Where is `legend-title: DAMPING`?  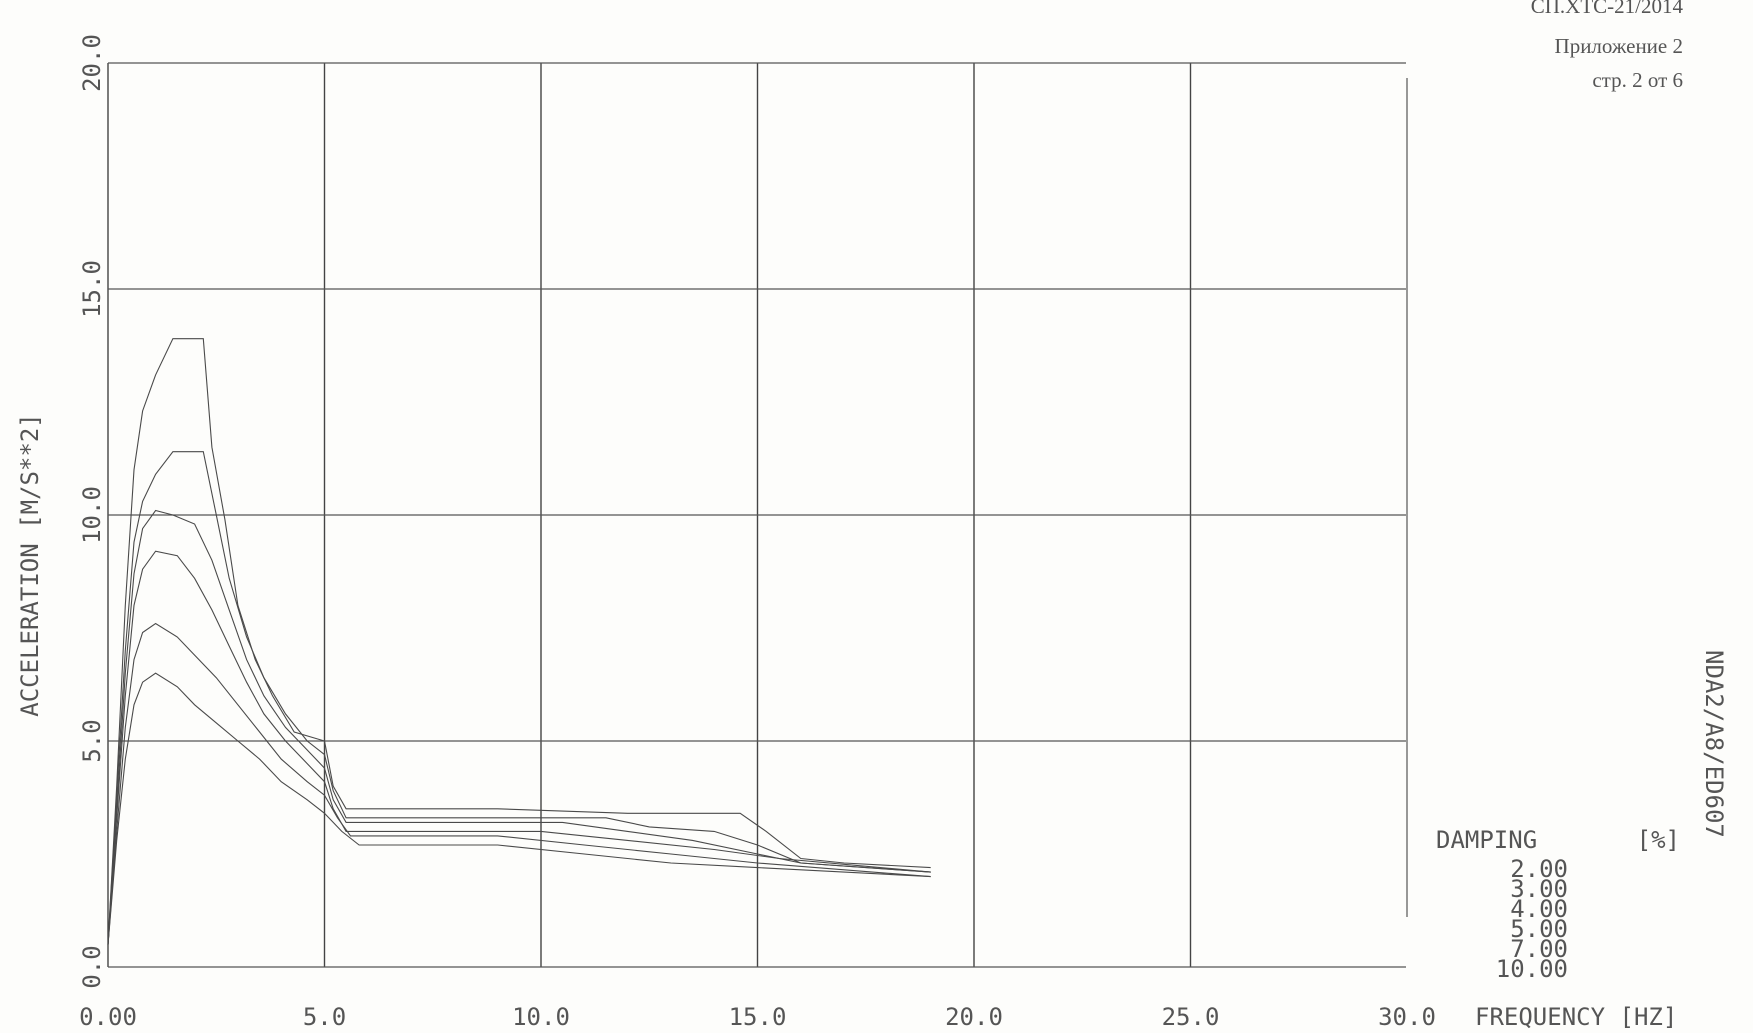 legend-title: DAMPING is located at coordinates (1486, 840).